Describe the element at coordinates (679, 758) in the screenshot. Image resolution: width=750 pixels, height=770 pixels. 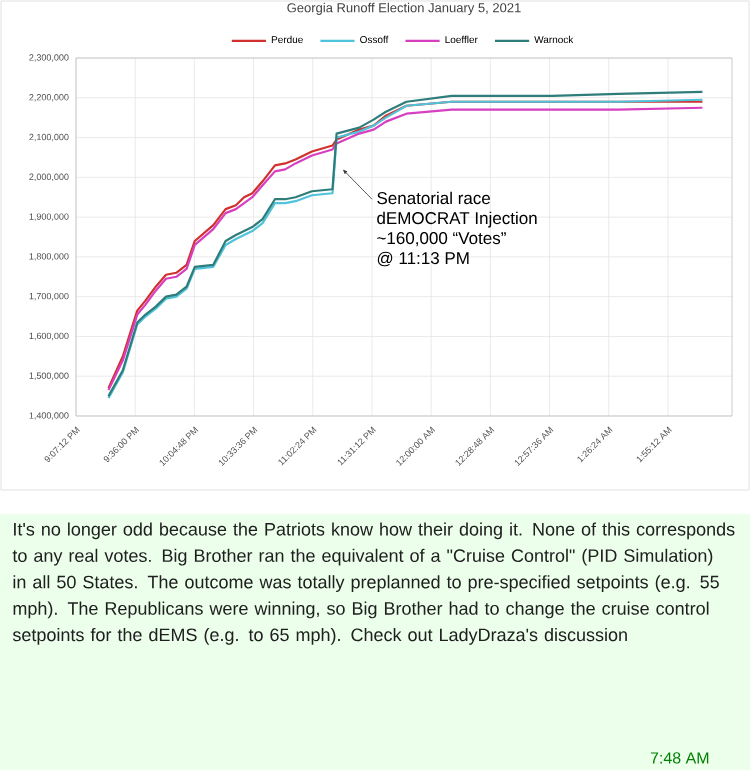
I see `text: 7:48 AM` at that location.